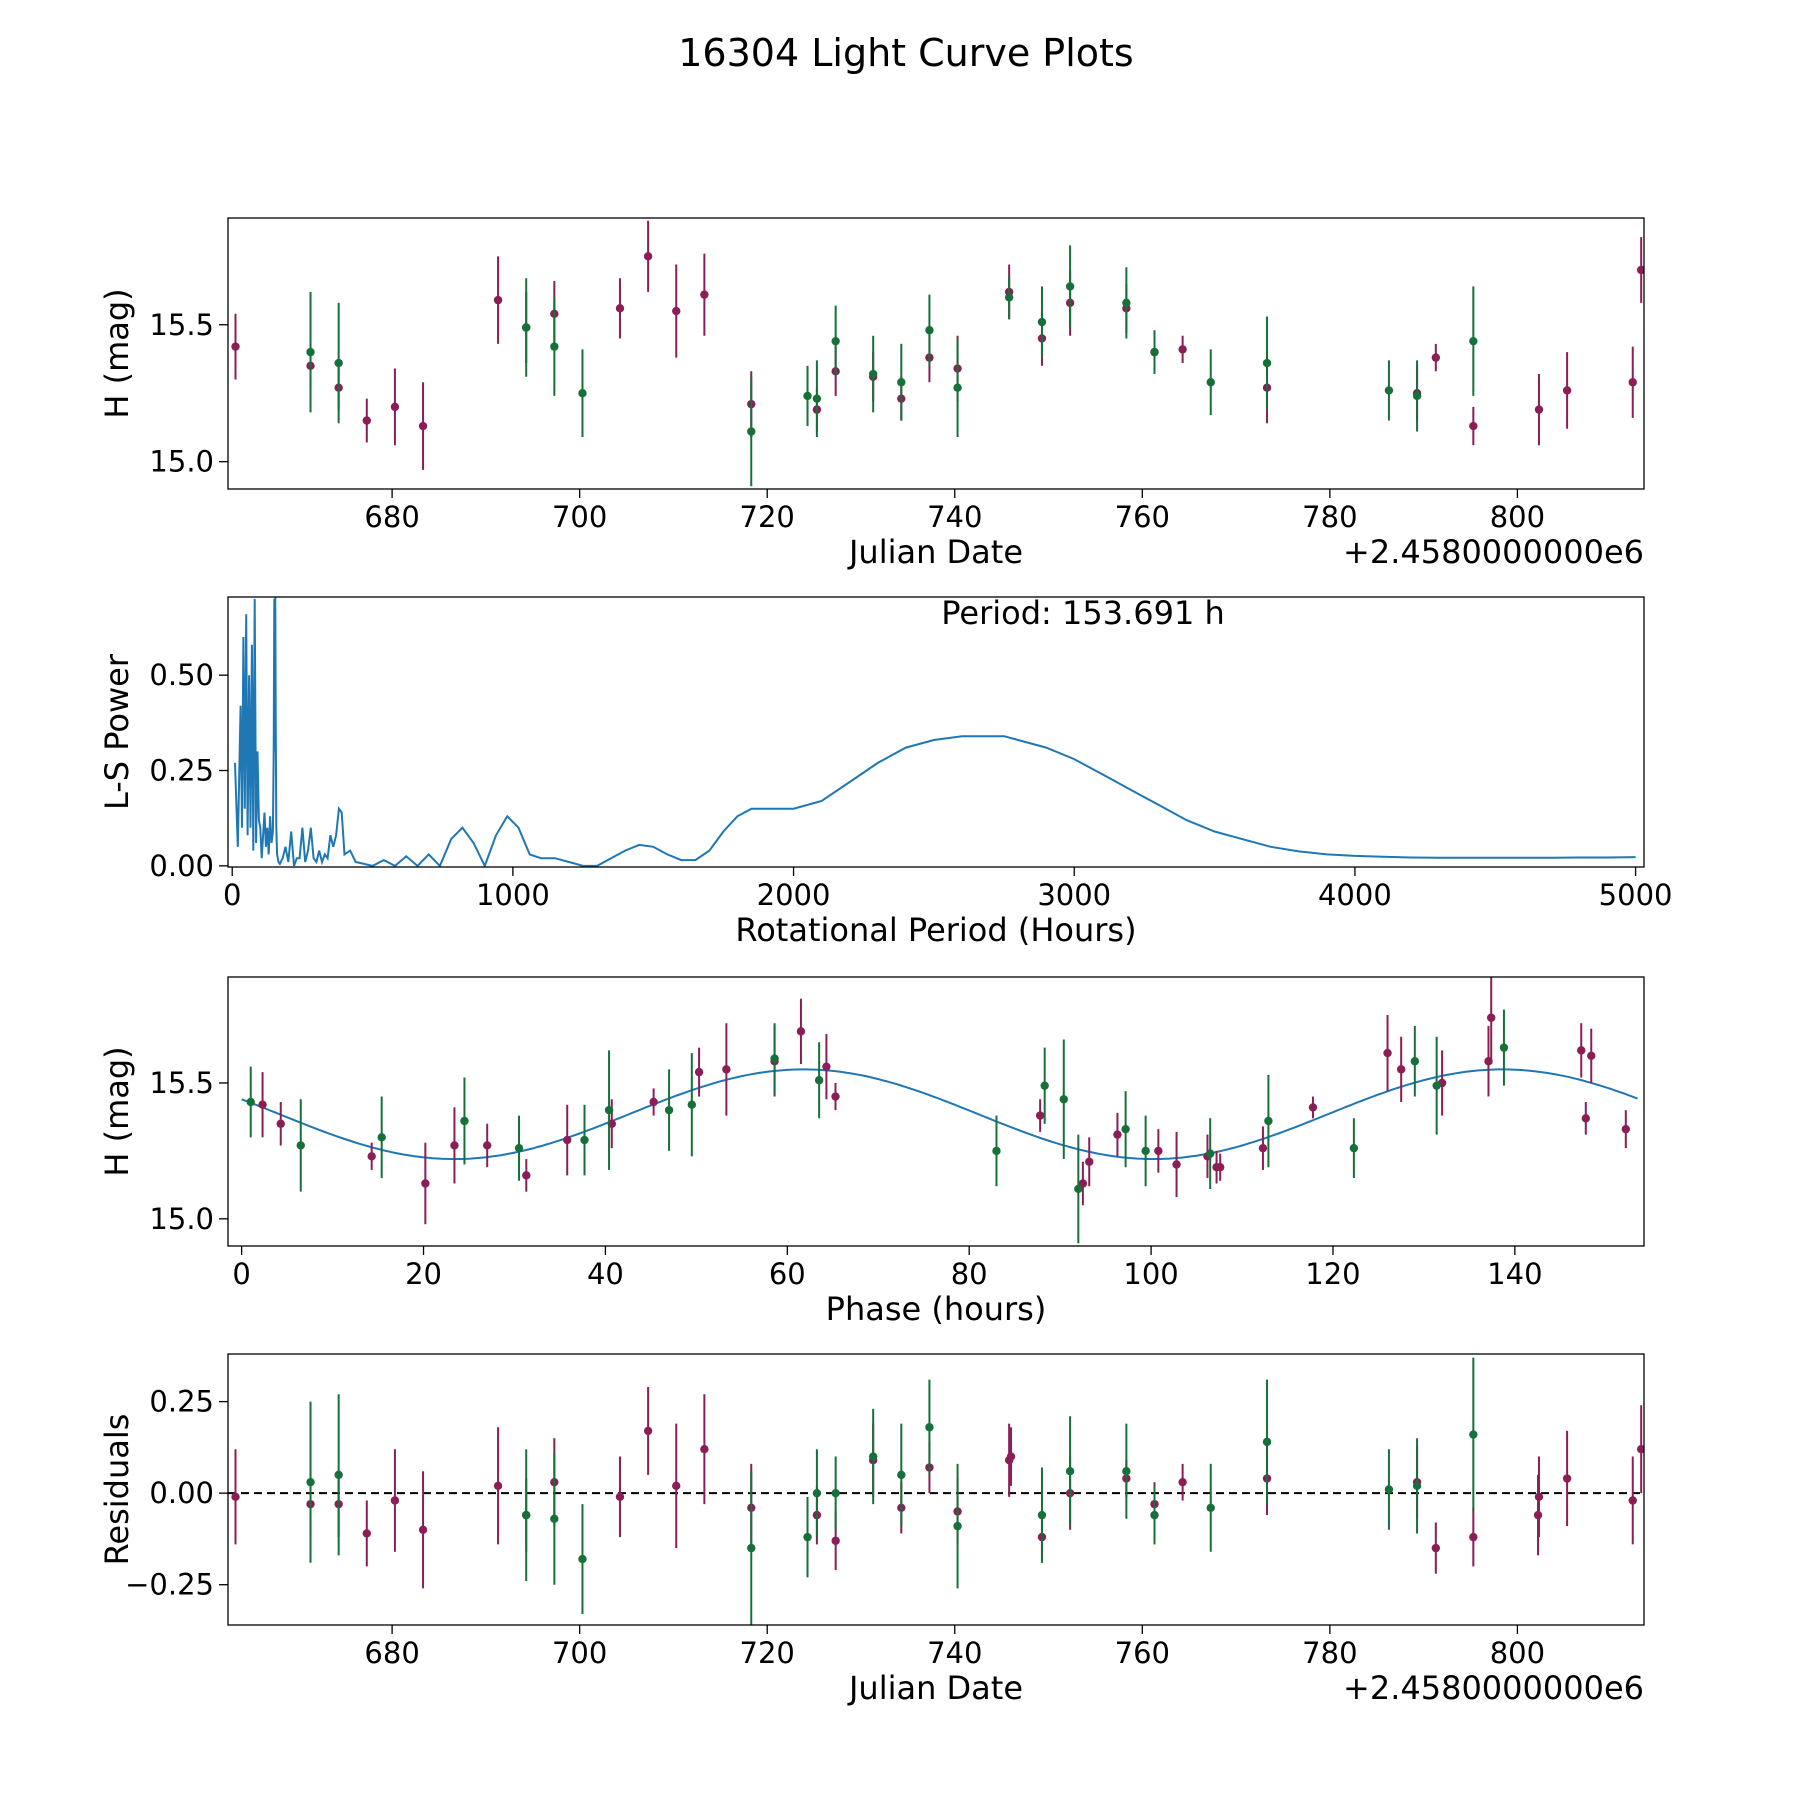 The image size is (1800, 1800). What do you see at coordinates (605, 1274) in the screenshot?
I see `x-tick-label: 40` at bounding box center [605, 1274].